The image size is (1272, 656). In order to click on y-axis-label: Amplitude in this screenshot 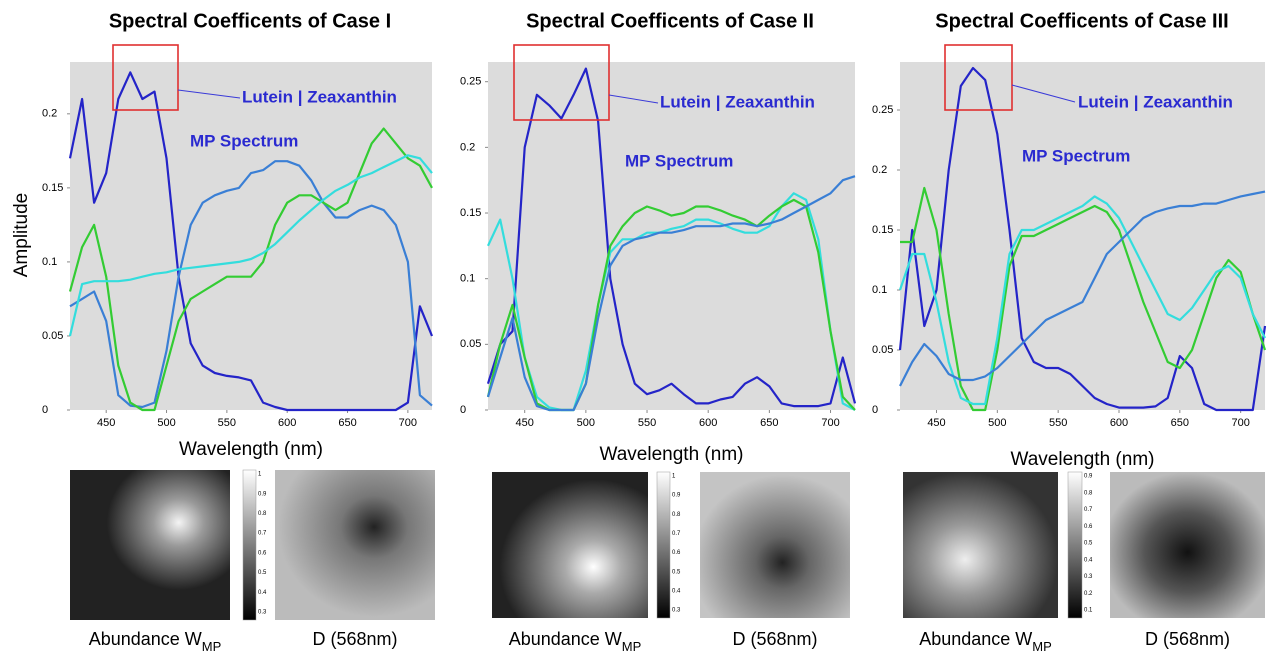, I will do `click(21, 235)`.